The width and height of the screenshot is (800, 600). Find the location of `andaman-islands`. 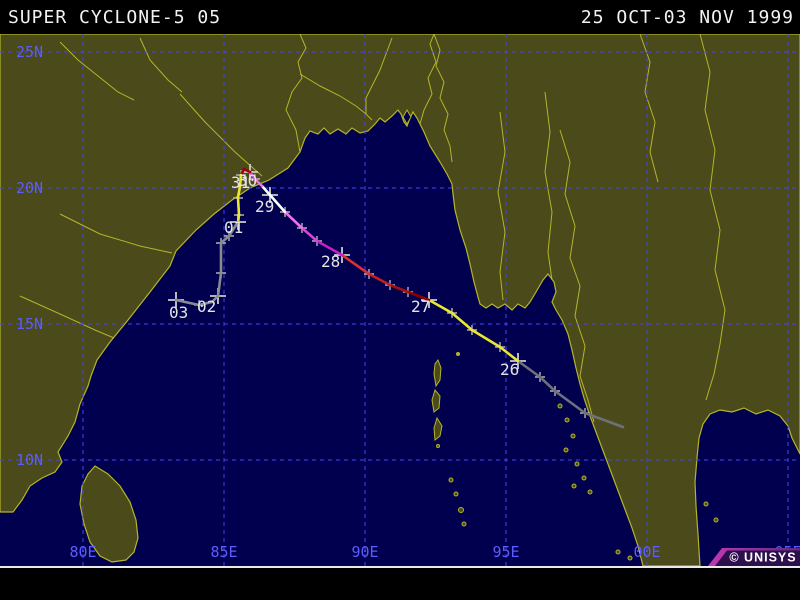

andaman-islands is located at coordinates (445, 400).